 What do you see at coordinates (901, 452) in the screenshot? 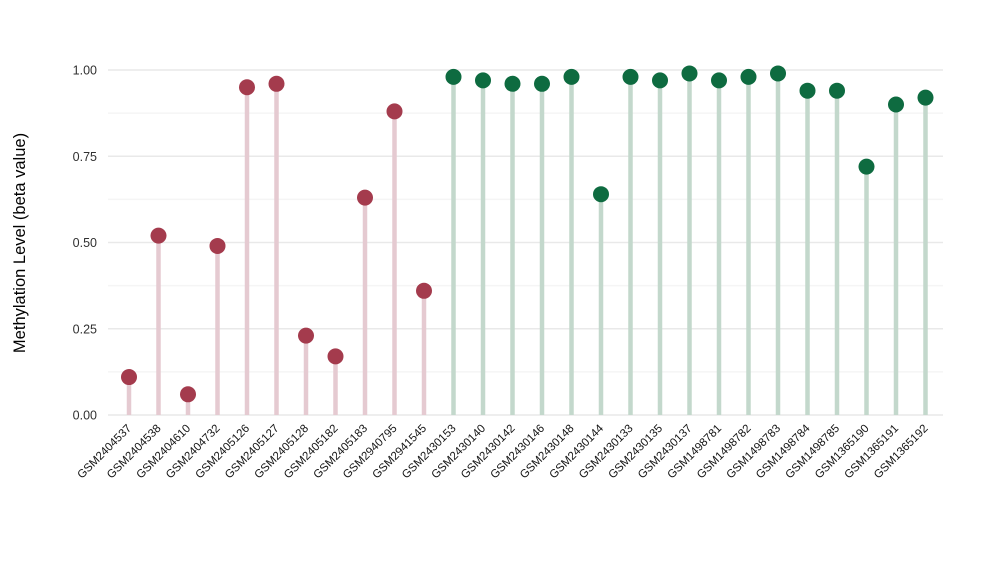
I see `x-tick-label: GSM1365192` at bounding box center [901, 452].